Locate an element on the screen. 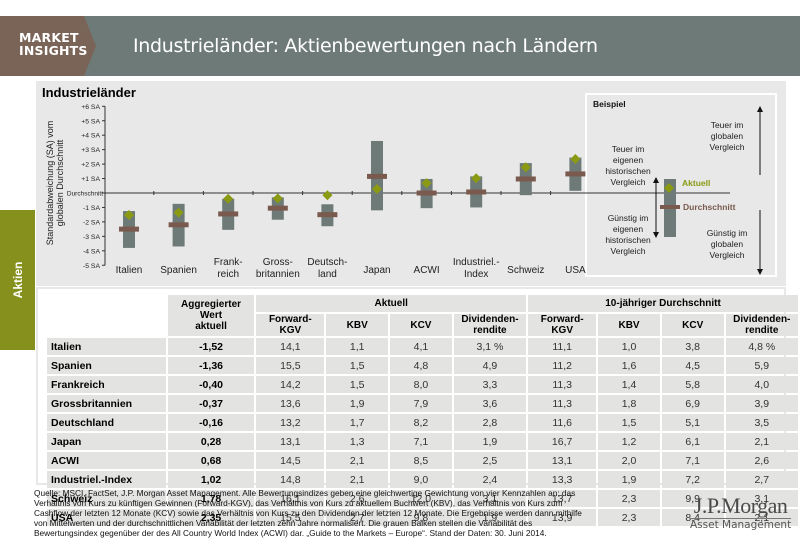  category-label-line1: Industriel.- is located at coordinates (476, 262).